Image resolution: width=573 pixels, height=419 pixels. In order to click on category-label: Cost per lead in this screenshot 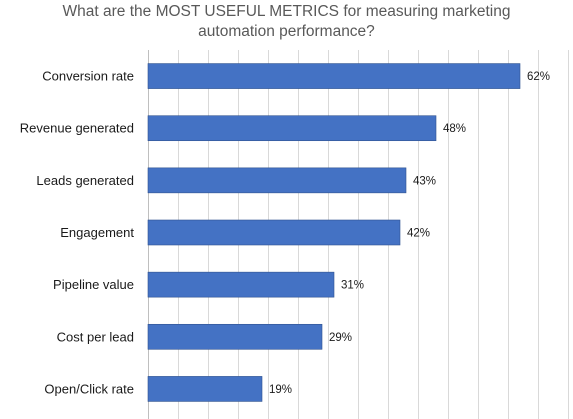, I will do `click(95, 336)`.